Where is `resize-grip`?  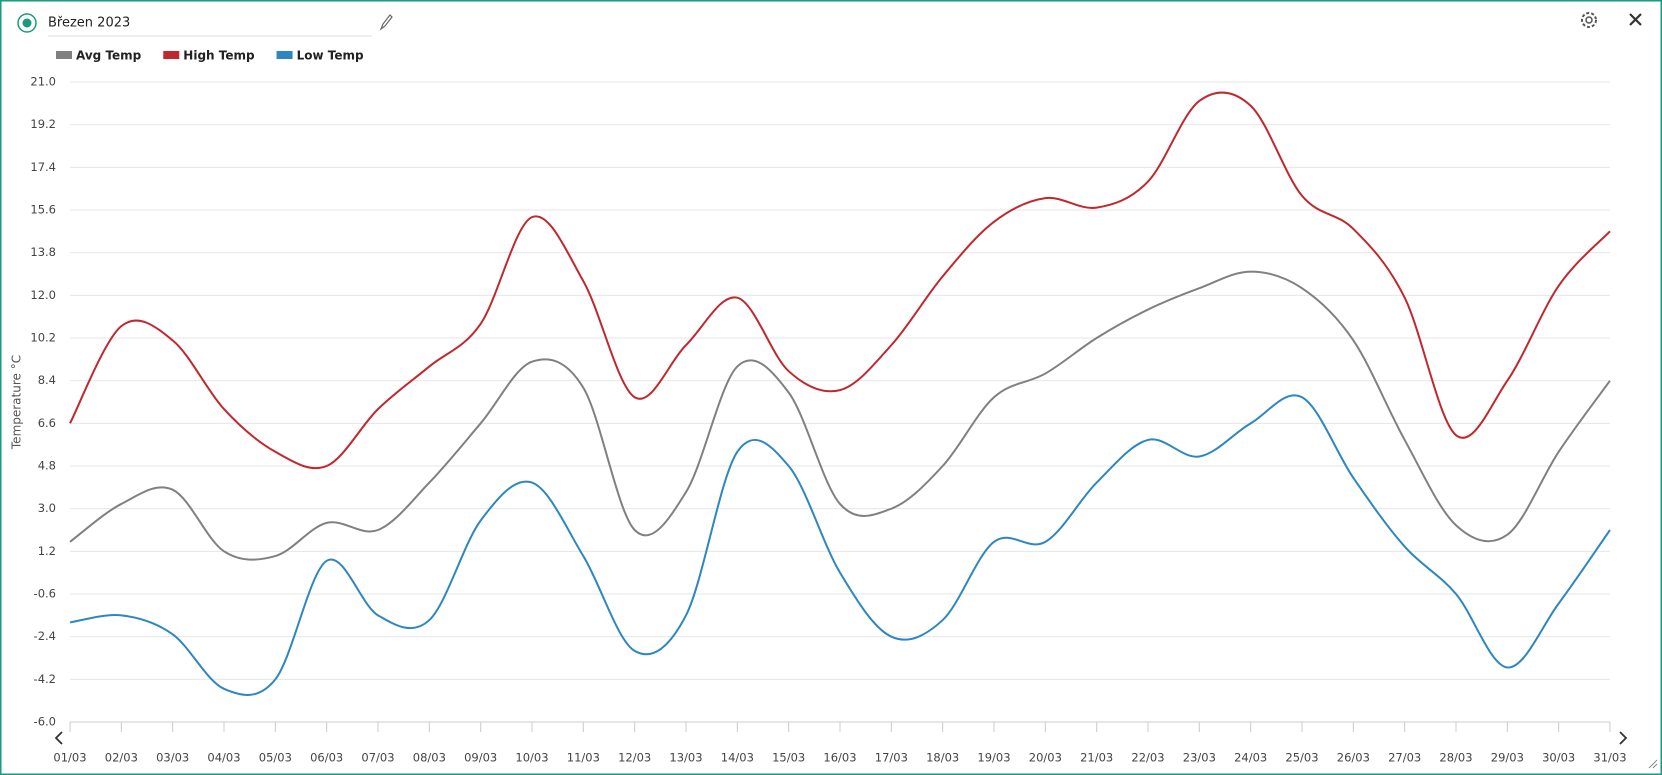
resize-grip is located at coordinates (1653, 764).